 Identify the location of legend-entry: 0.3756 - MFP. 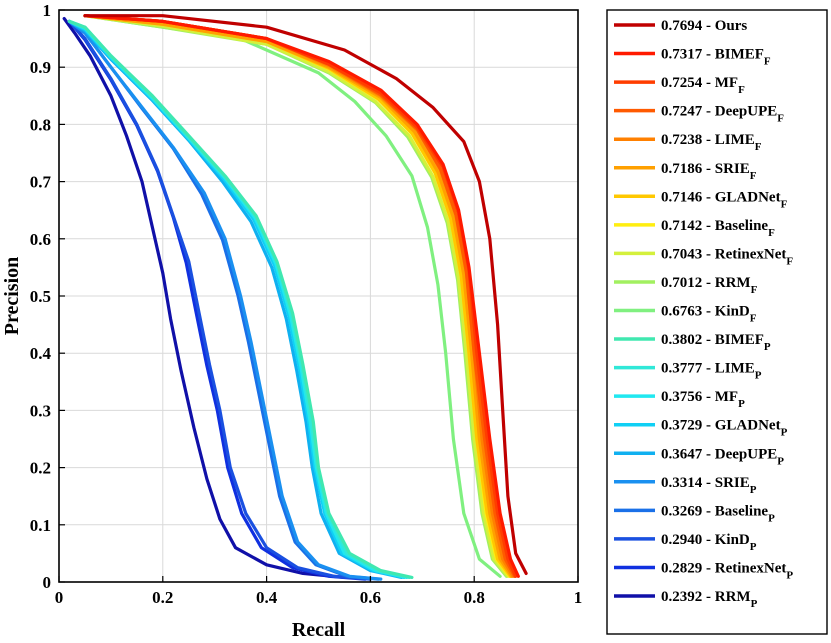
(703, 399).